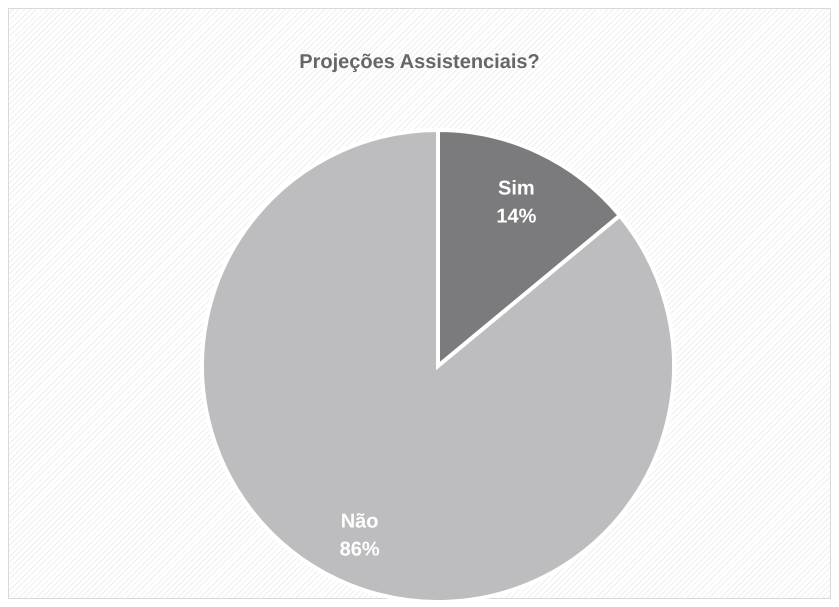 This screenshot has width=839, height=607. Describe the element at coordinates (516, 216) in the screenshot. I see `data-label: 14%` at that location.